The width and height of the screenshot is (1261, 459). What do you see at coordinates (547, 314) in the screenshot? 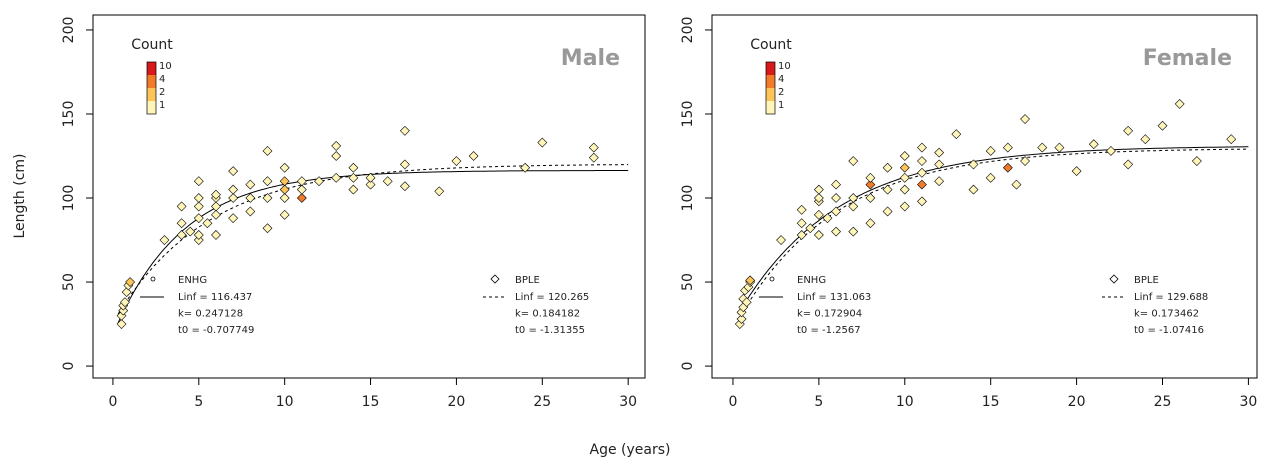
I see `model-param: k= 0.184182` at bounding box center [547, 314].